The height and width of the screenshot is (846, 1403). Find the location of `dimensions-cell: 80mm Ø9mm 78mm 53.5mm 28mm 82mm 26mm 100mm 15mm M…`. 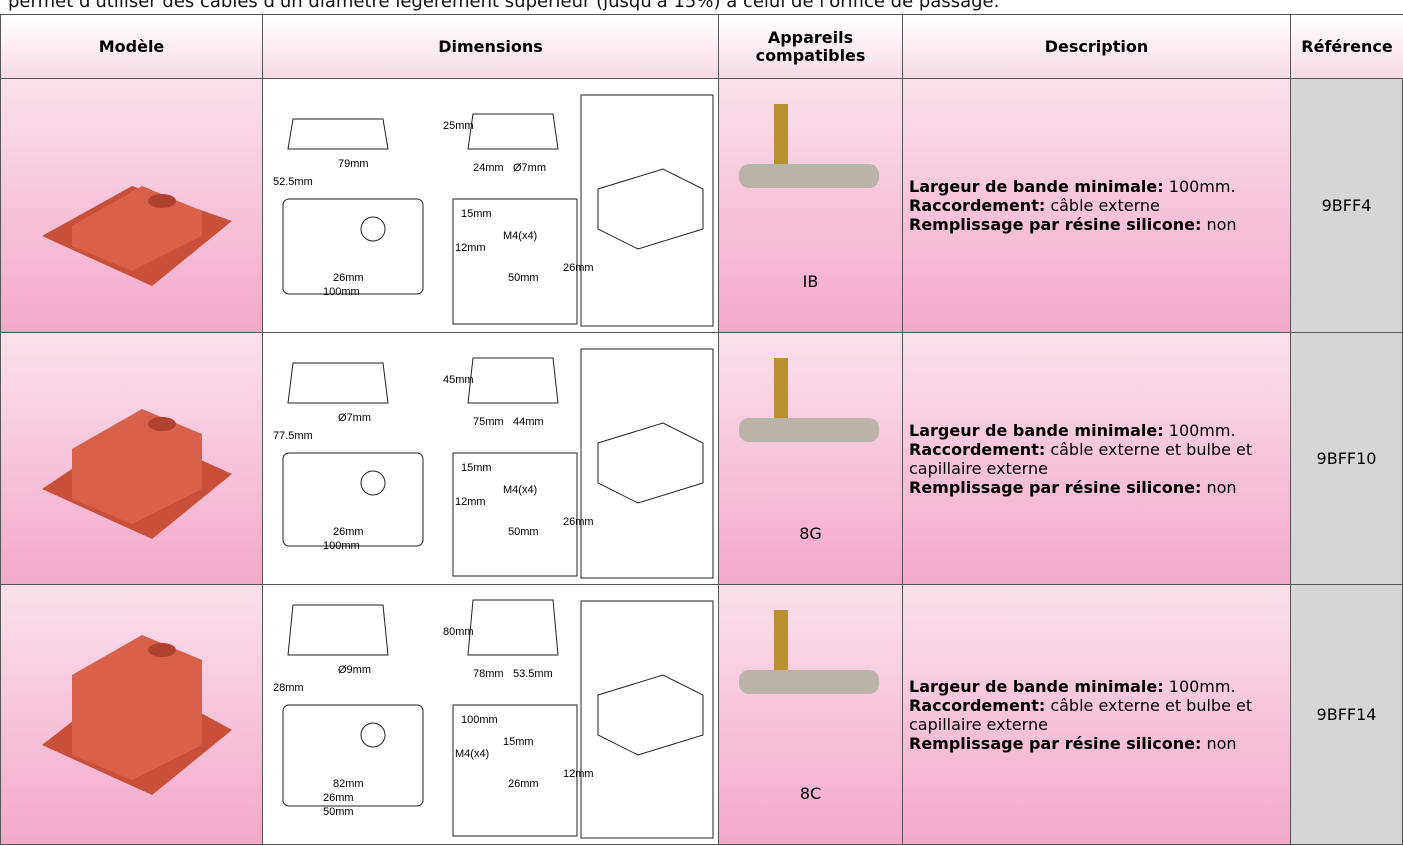

dimensions-cell: 80mm Ø9mm 78mm 53.5mm 28mm 82mm 26mm 100mm 15mm M… is located at coordinates (490, 714).